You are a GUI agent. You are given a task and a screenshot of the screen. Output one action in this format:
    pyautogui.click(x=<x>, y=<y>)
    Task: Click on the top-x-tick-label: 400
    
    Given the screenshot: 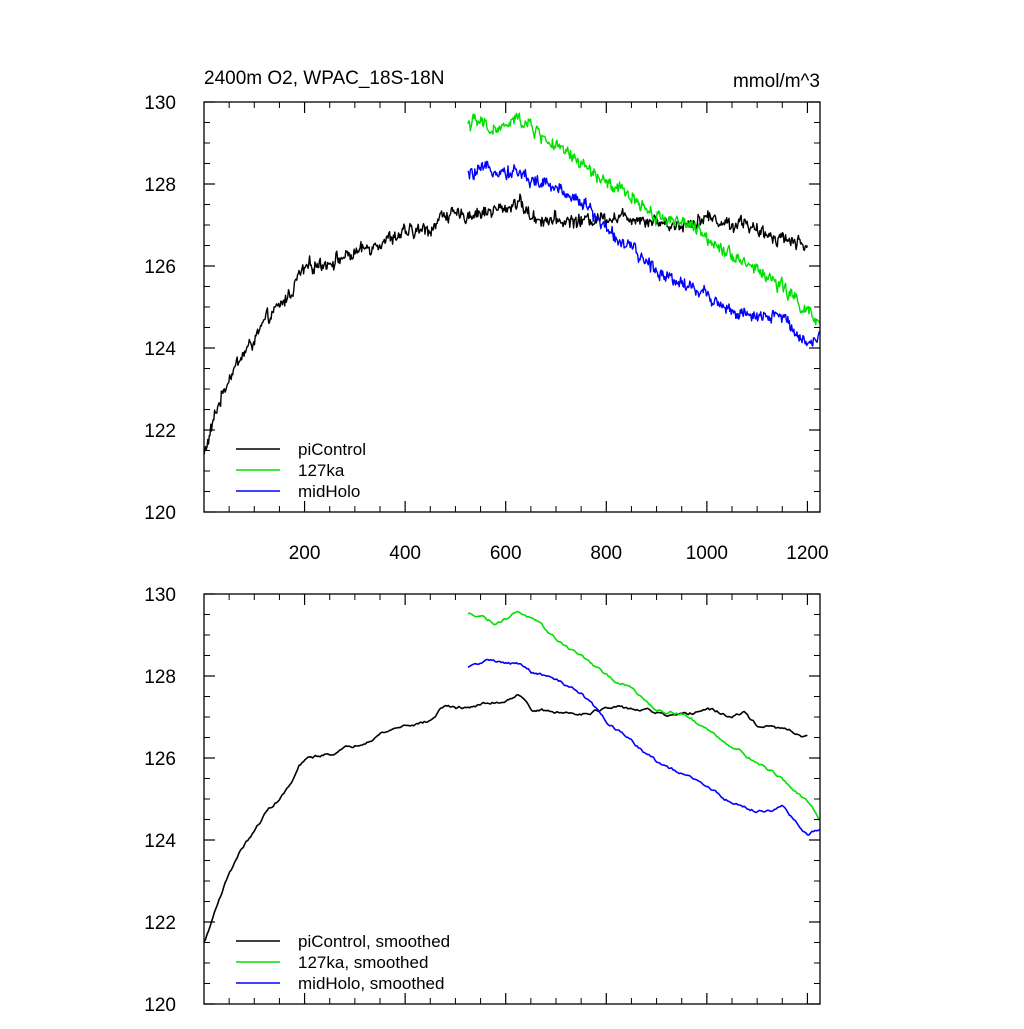 What is the action you would take?
    pyautogui.click(x=405, y=553)
    